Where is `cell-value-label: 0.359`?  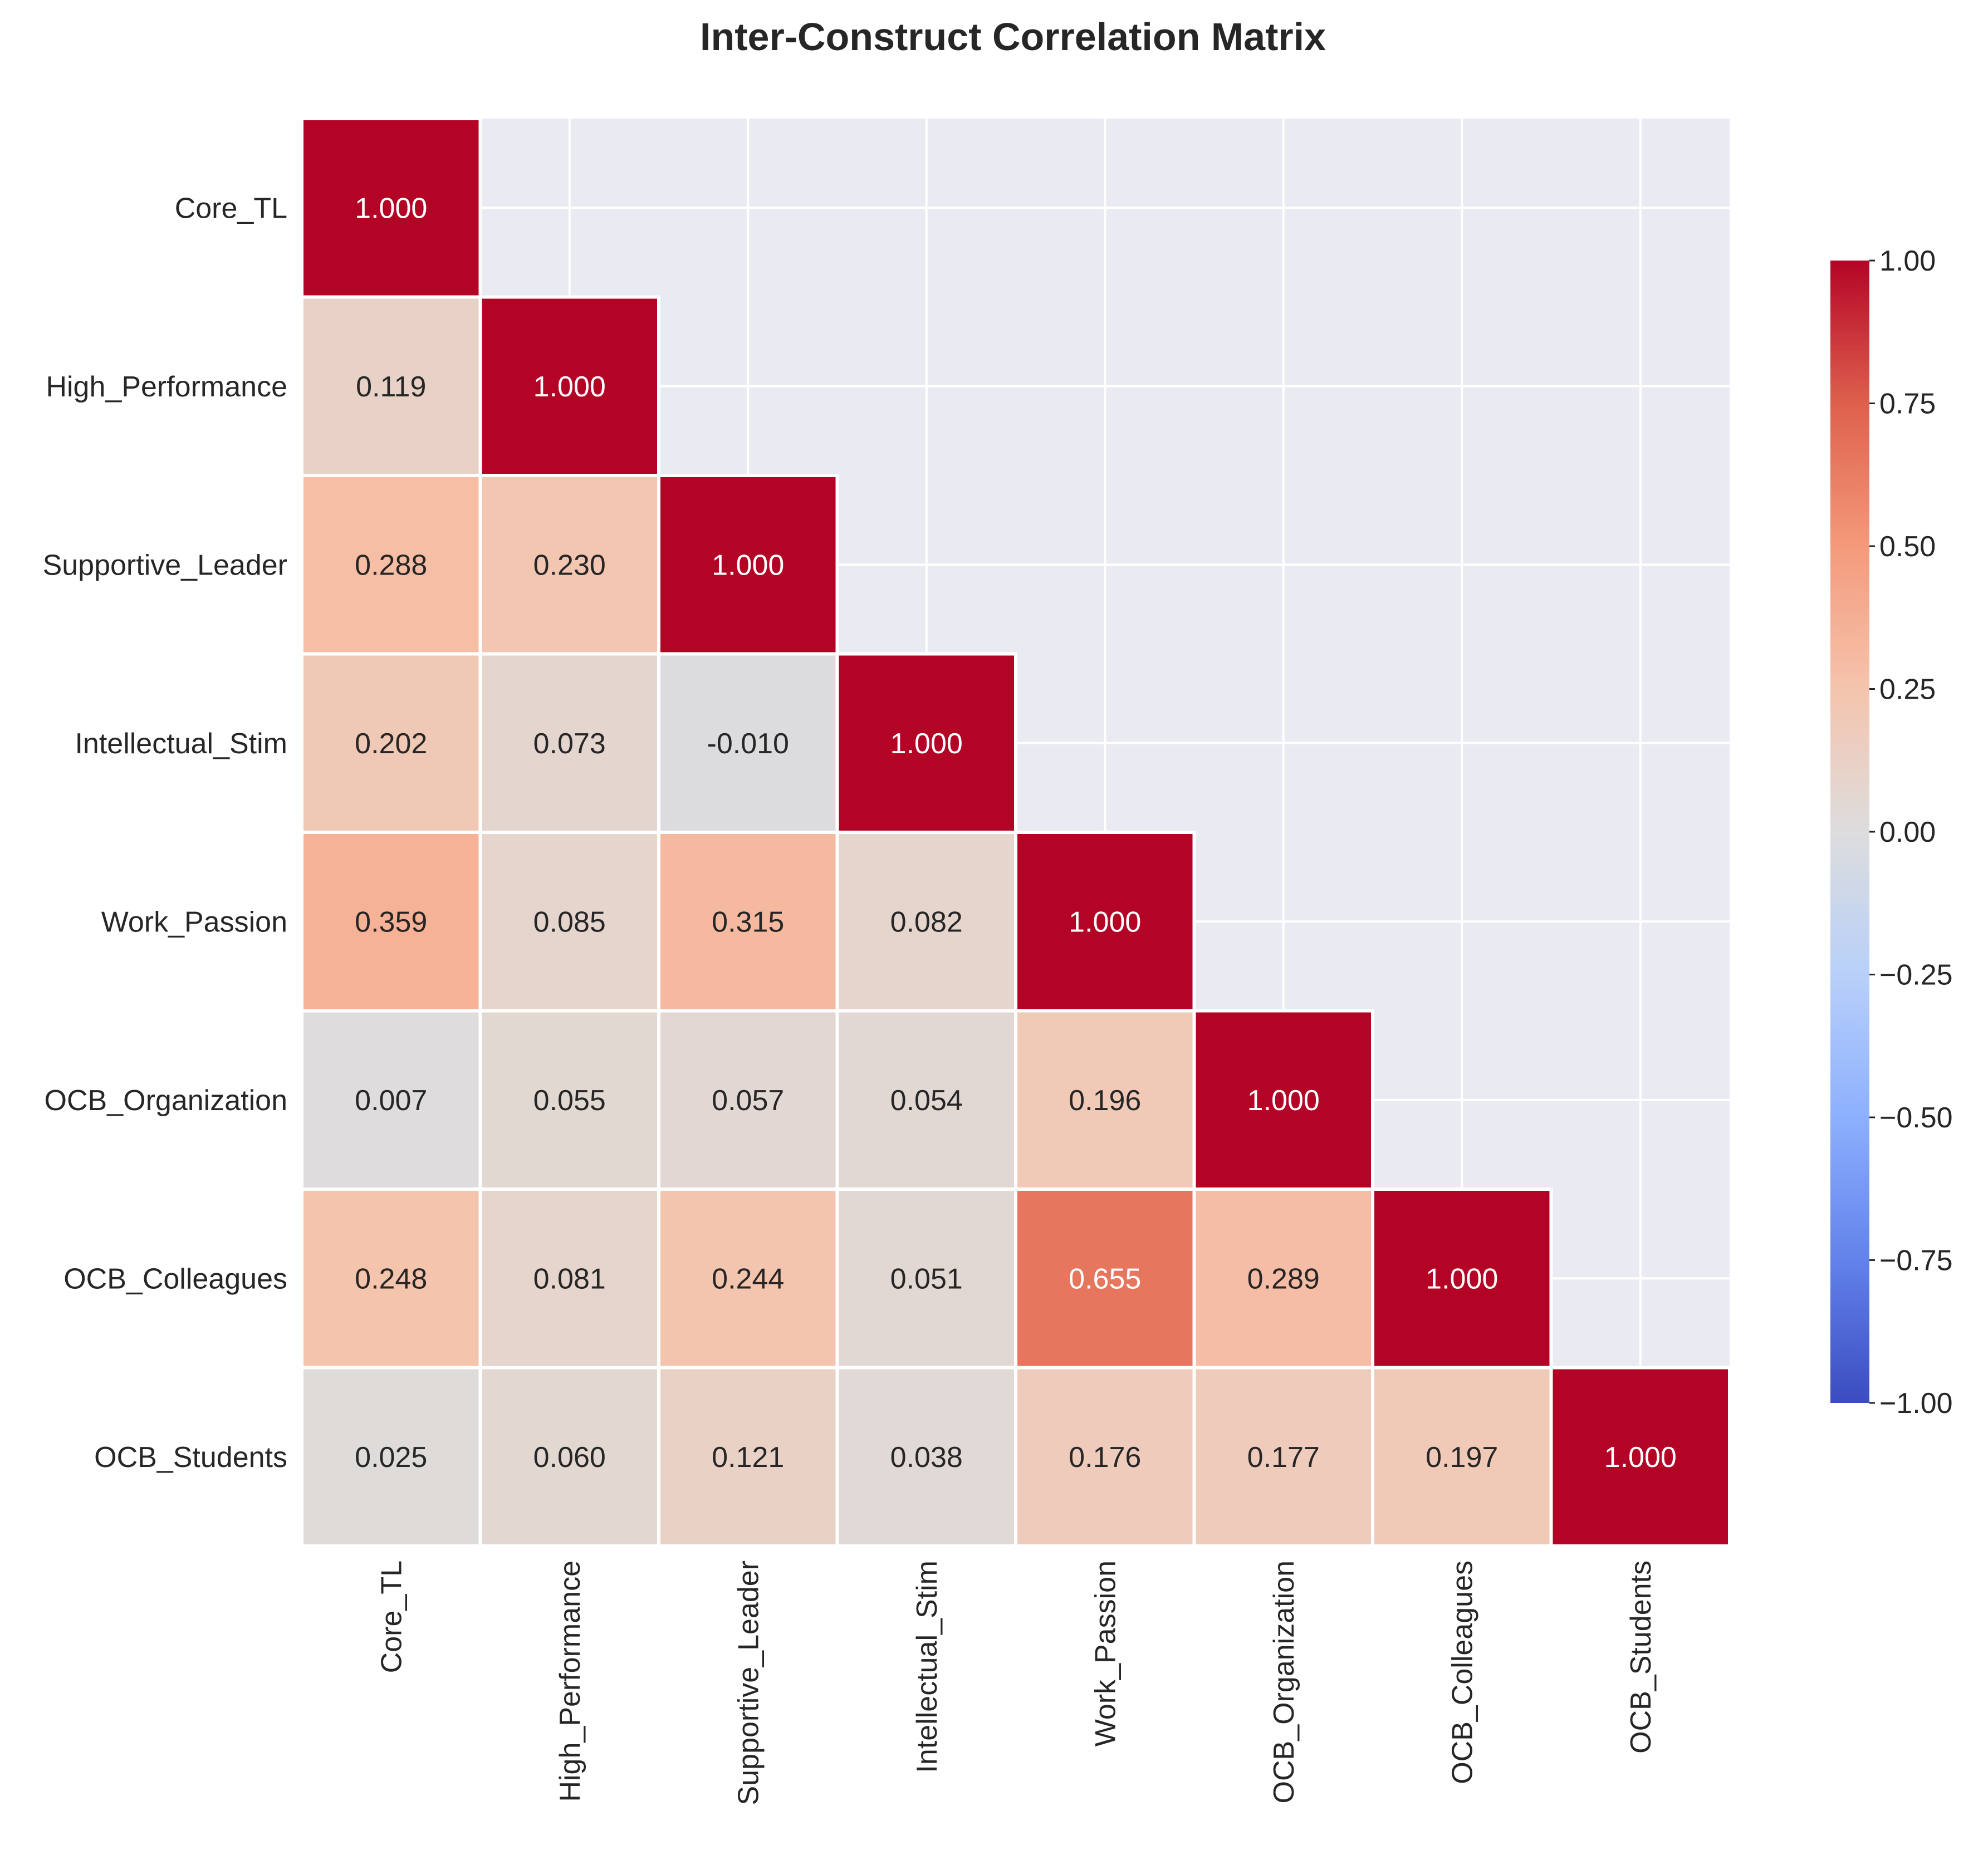
cell-value-label: 0.359 is located at coordinates (391, 922).